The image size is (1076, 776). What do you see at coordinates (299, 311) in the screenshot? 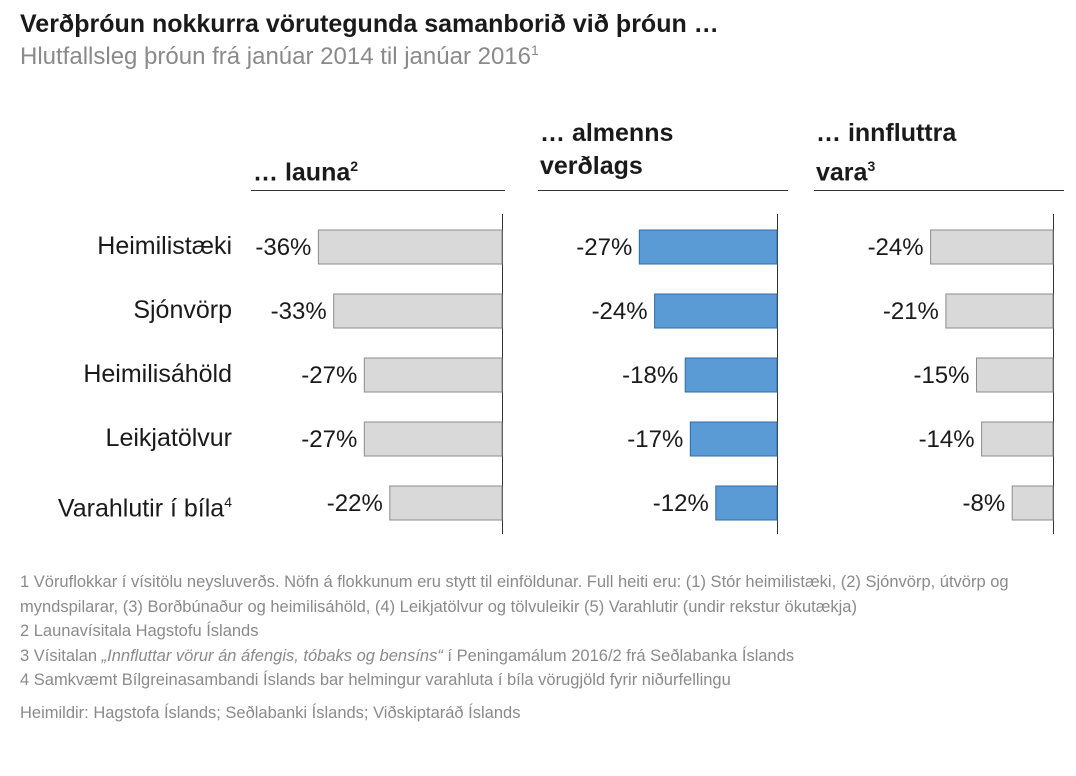
I see `data-label-wages: -33%` at bounding box center [299, 311].